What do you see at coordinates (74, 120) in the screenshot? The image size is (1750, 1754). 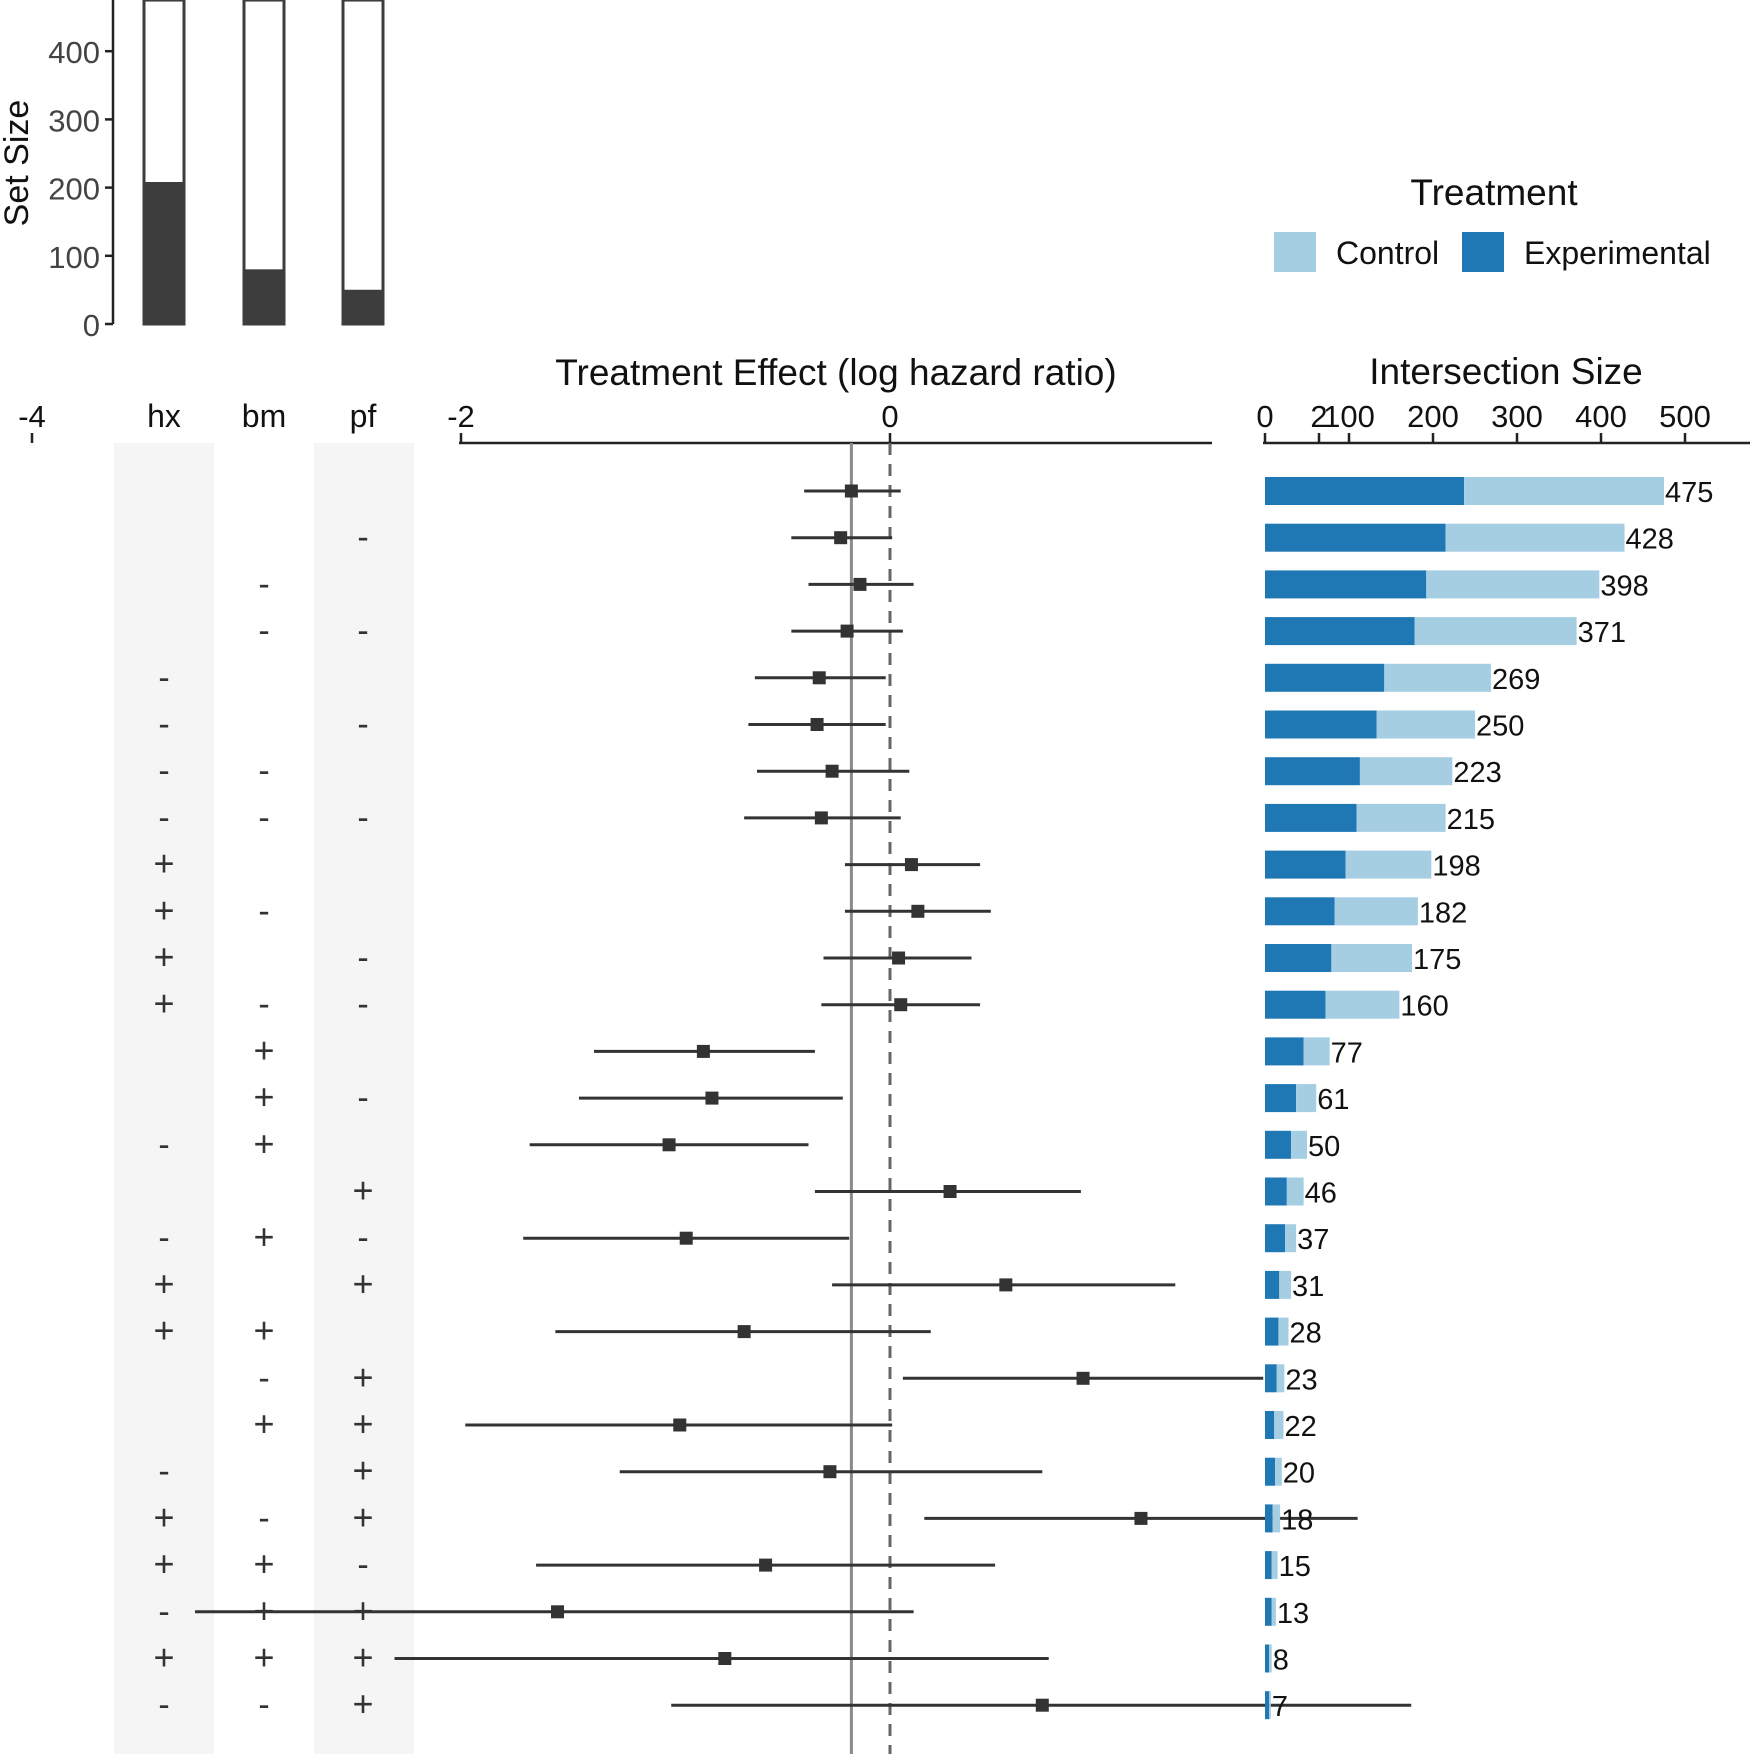 I see `set-size-tick-label: 300` at bounding box center [74, 120].